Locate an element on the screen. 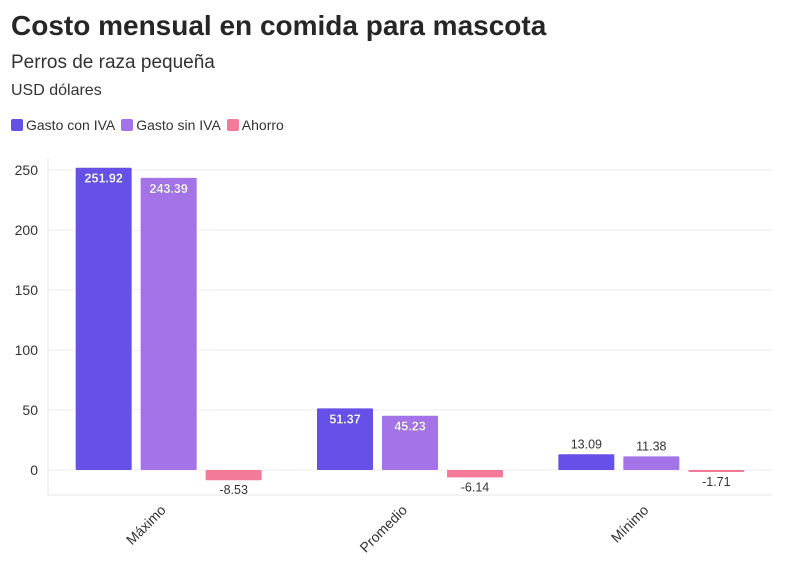  legend: Gasto con IVA Gasto sin IVA Ahorro is located at coordinates (150, 125).